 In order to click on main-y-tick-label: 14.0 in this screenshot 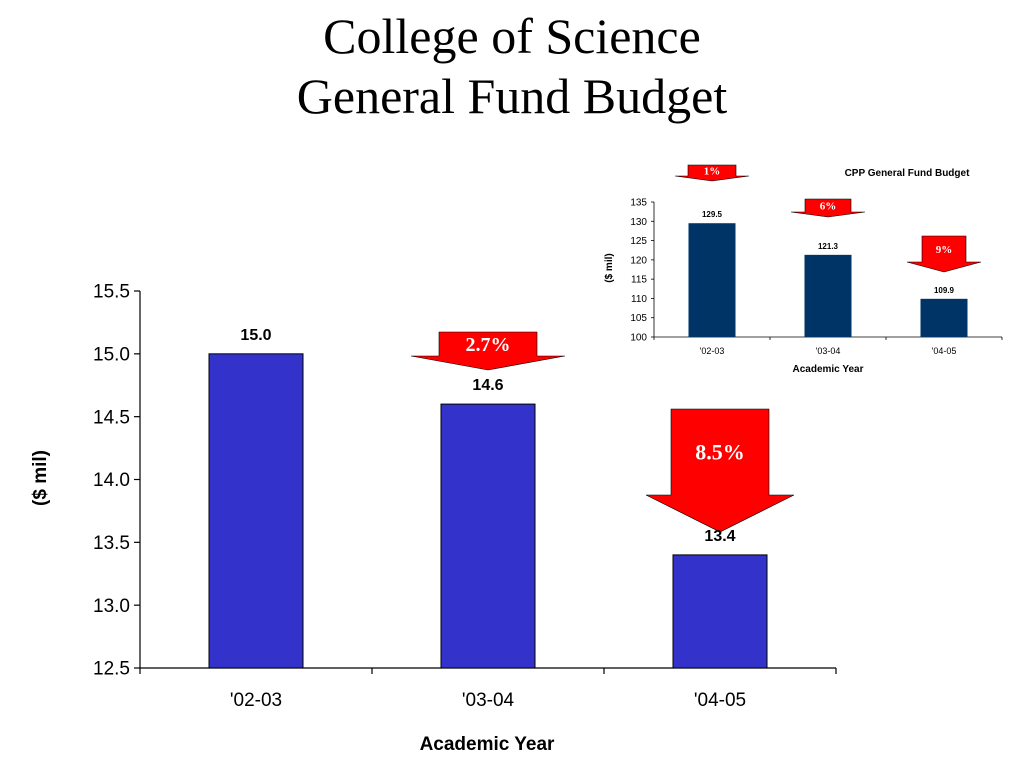, I will do `click(111, 480)`.